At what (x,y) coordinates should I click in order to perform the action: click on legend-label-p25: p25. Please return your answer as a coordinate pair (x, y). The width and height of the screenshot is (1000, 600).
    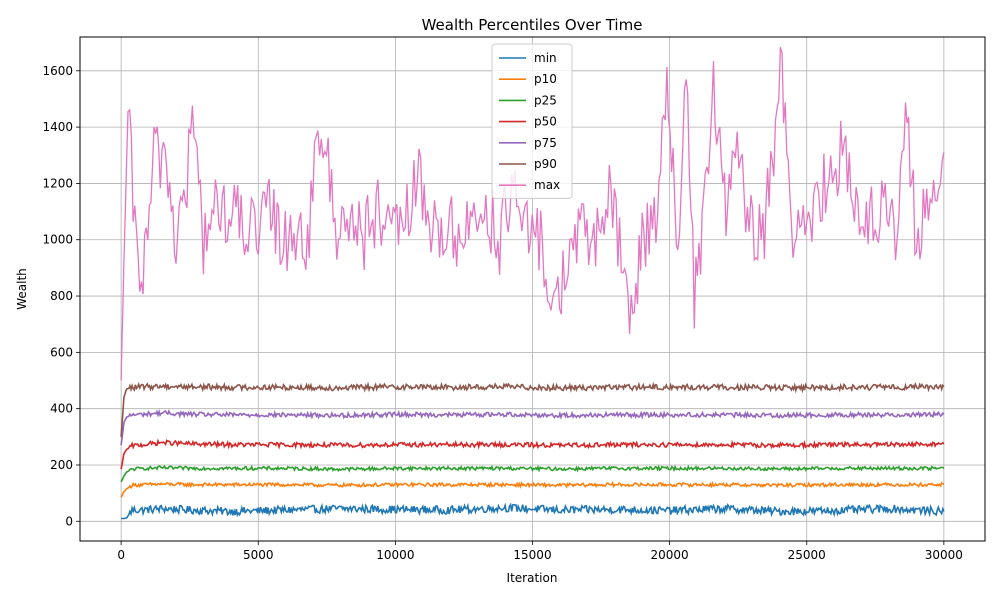
    Looking at the image, I should click on (545, 100).